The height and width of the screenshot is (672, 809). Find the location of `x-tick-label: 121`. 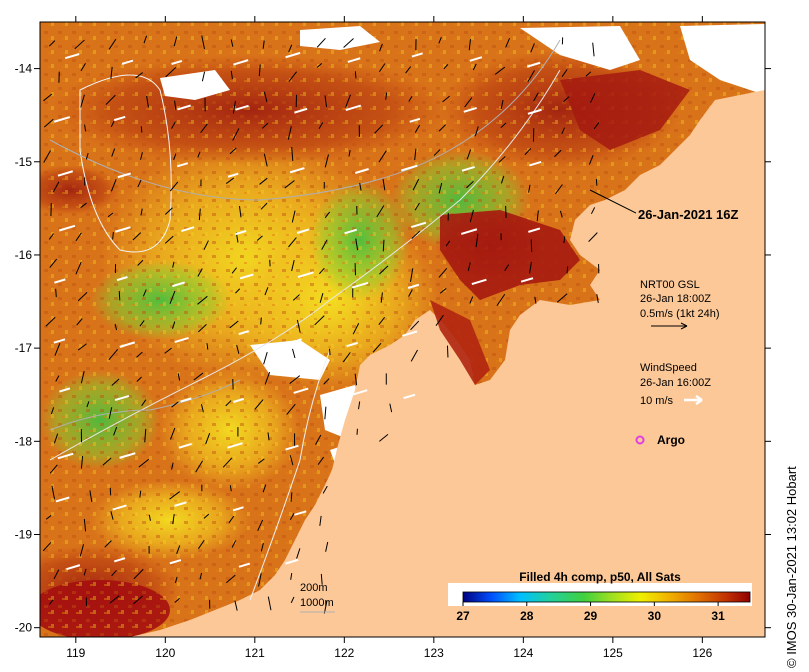

x-tick-label: 121 is located at coordinates (255, 653).